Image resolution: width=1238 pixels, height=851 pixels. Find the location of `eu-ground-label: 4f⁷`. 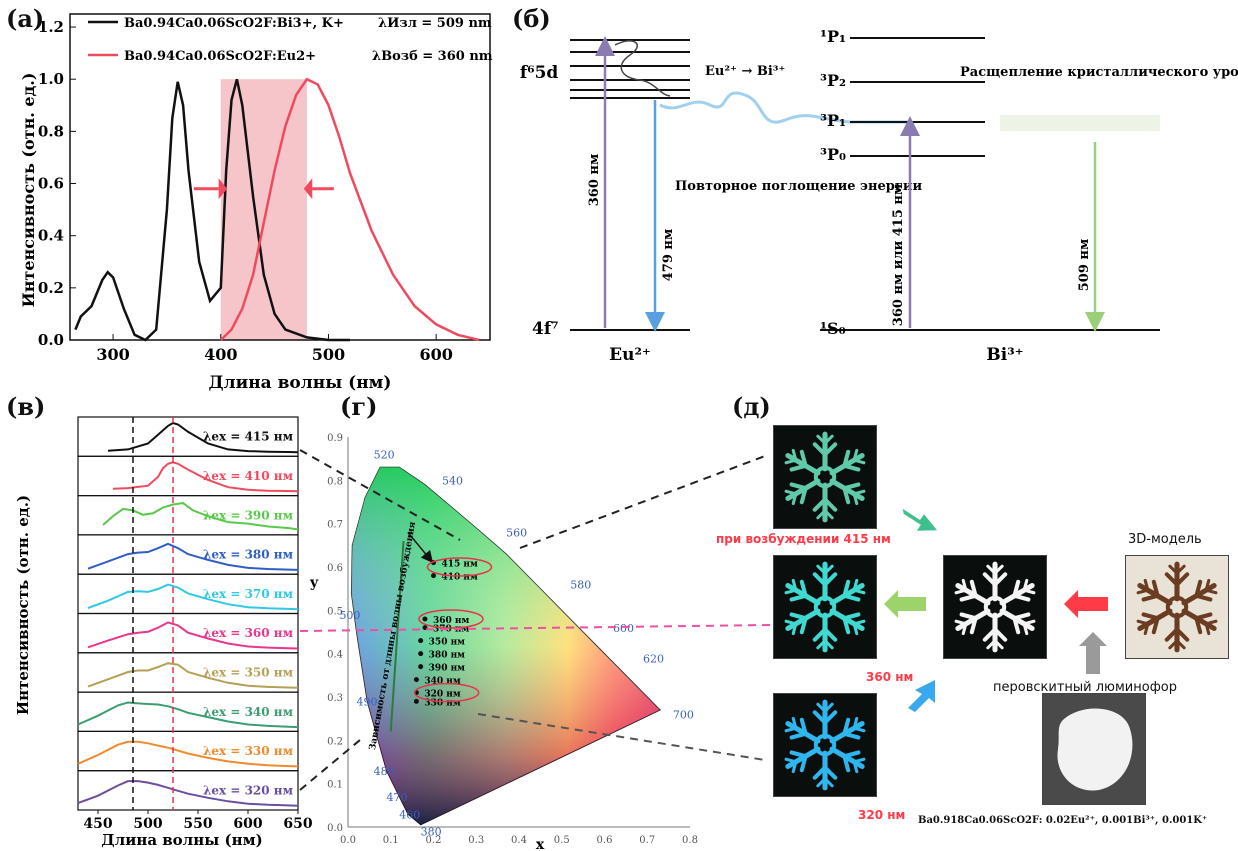

eu-ground-label: 4f⁷ is located at coordinates (545, 329).